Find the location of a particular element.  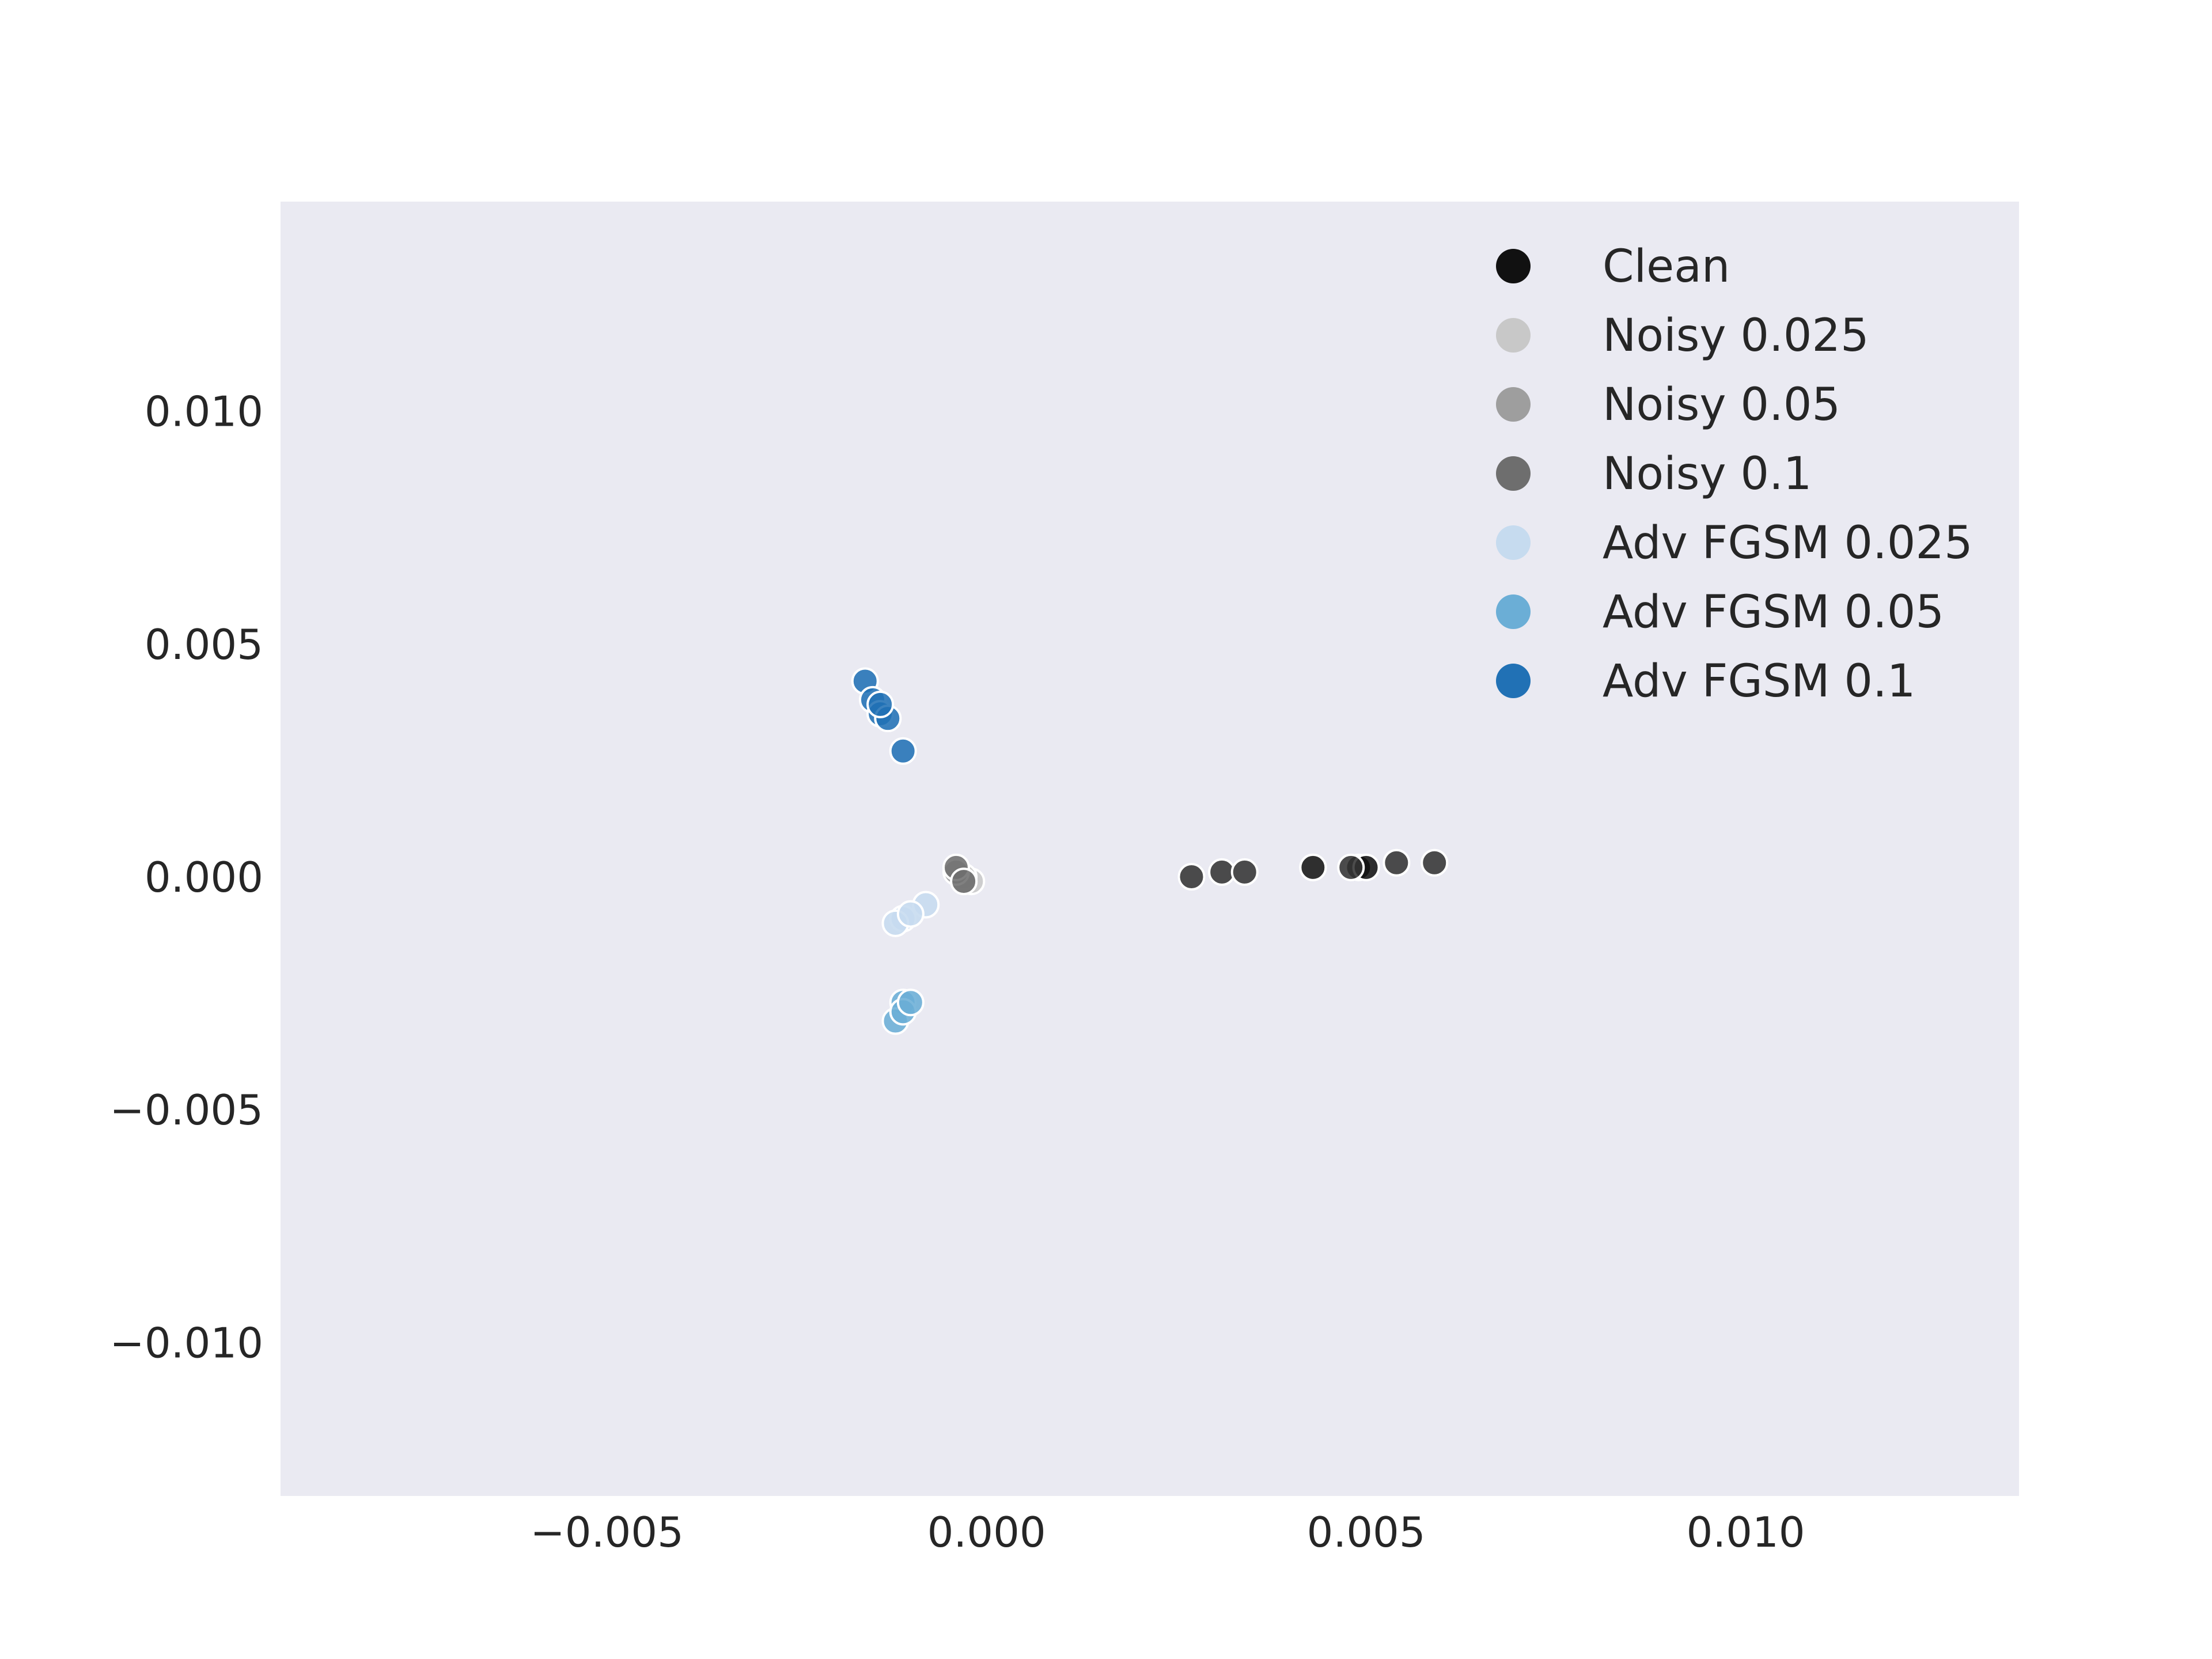

y-axis-ticks: 0.010 0.005 0.000 −0.005 −0.010 is located at coordinates (186, 878).